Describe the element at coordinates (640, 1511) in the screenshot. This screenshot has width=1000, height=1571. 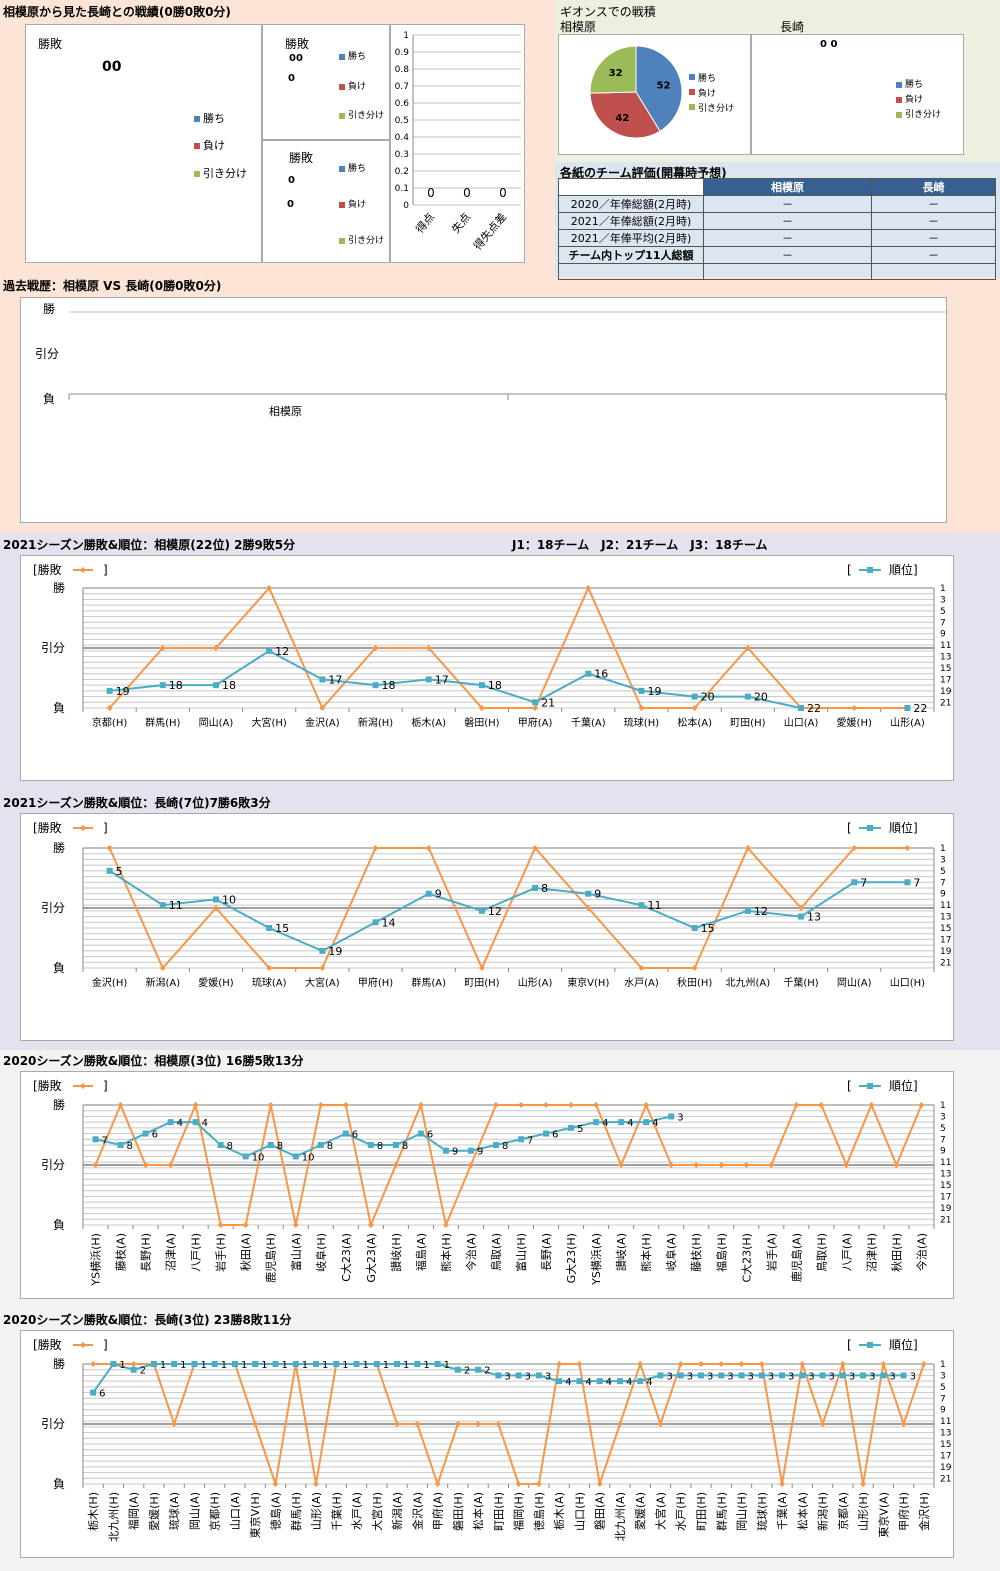
I see `category-label: 愛媛(A)` at that location.